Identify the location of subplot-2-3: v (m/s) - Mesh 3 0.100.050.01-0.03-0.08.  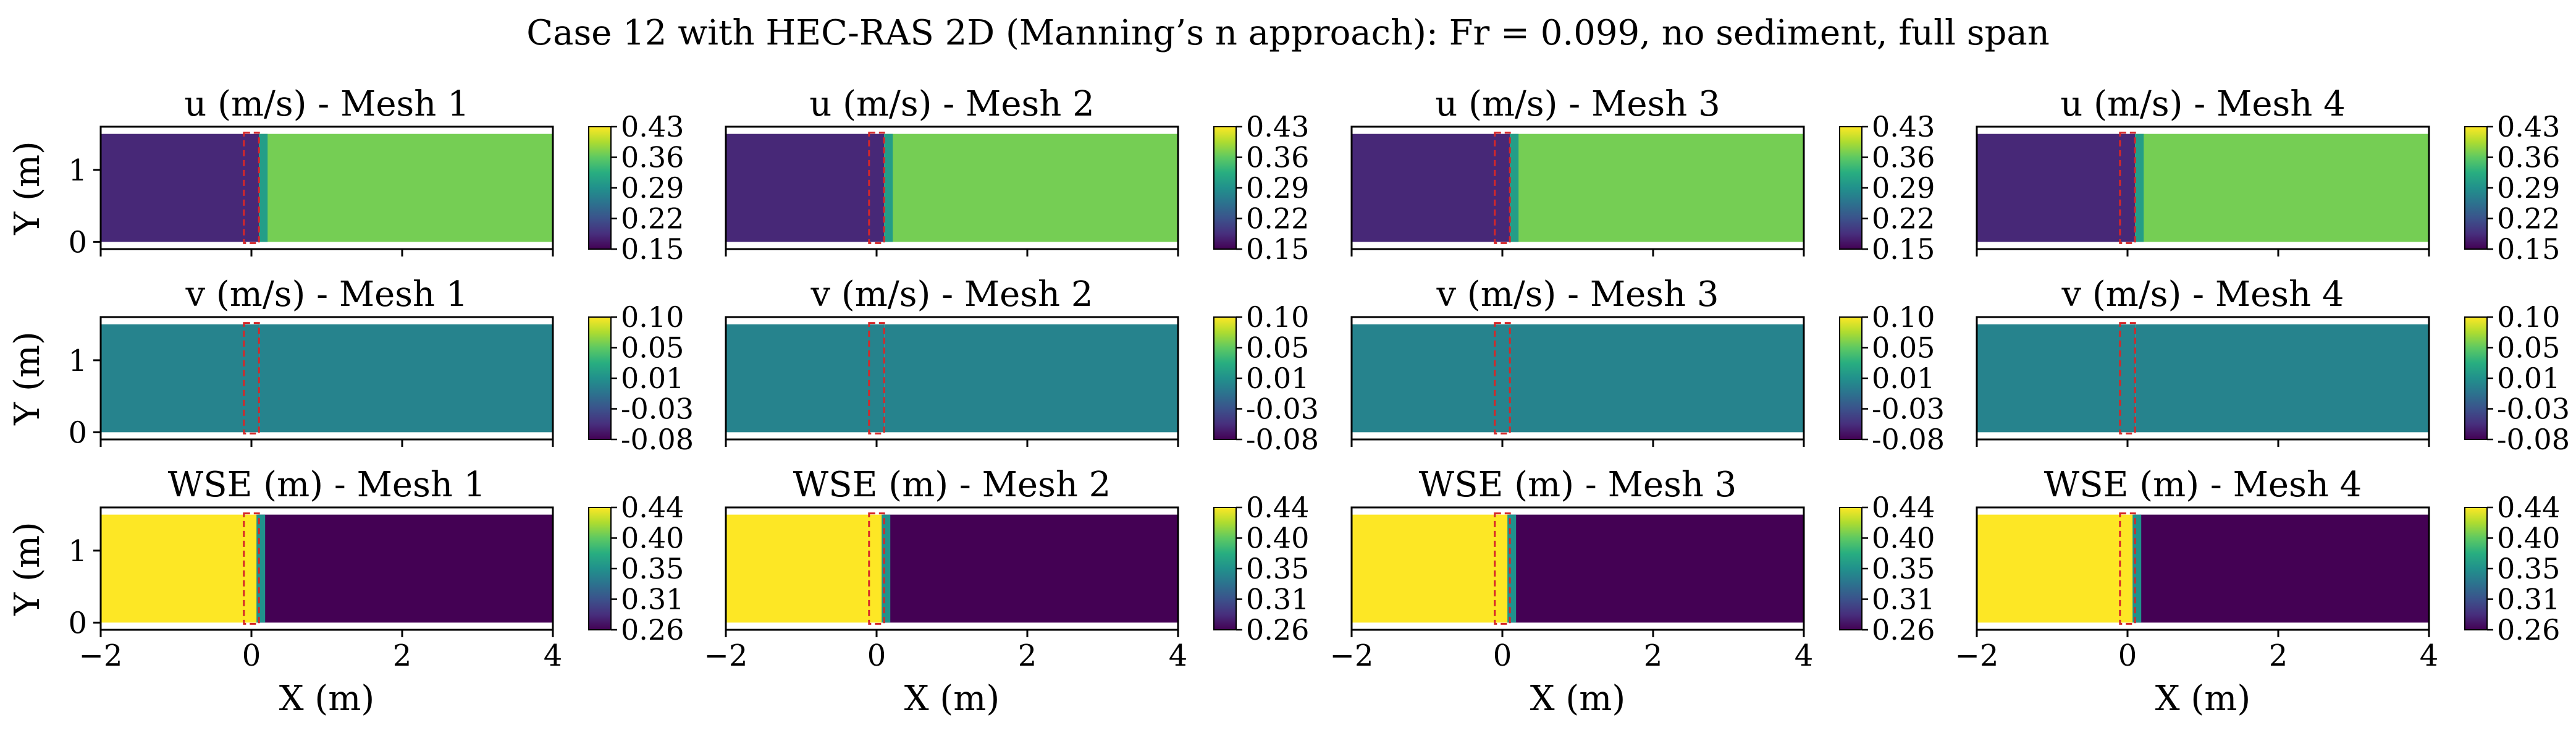
(1647, 365).